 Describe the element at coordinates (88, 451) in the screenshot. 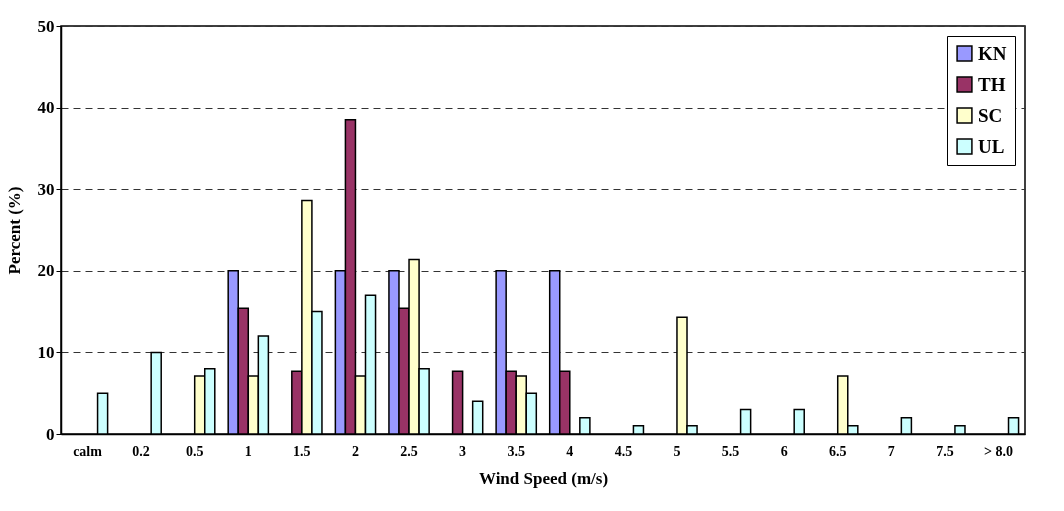

I see `x-tick-label: calm` at that location.